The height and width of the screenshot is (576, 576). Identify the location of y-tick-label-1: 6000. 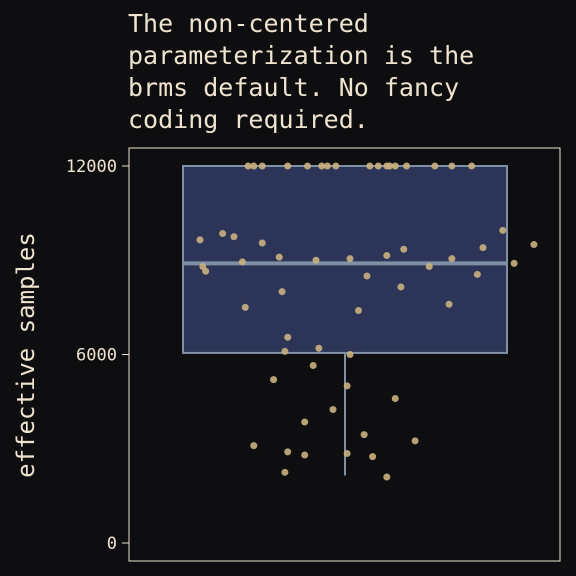
(96, 356).